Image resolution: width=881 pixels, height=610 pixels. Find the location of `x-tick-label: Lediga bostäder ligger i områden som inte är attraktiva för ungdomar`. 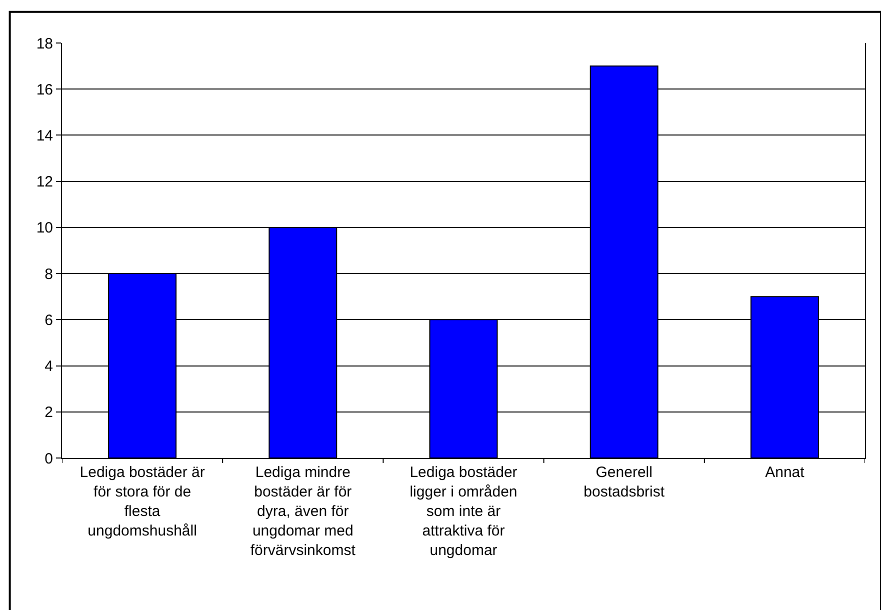

x-tick-label: Lediga bostäder ligger i områden som inte är attraktiva för ungdomar is located at coordinates (464, 511).